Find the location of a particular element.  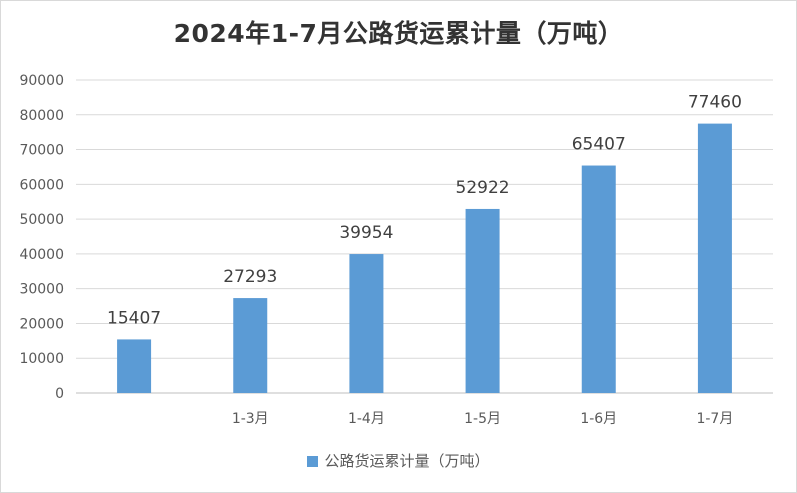

x-tick-label: 1-3月 is located at coordinates (250, 419).